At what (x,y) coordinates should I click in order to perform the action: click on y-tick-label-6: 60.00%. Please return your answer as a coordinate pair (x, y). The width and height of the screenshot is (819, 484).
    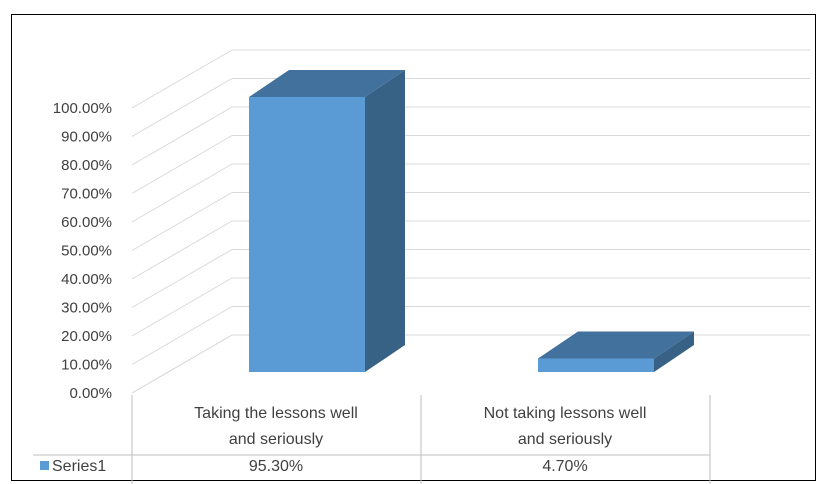
    Looking at the image, I should click on (86, 222).